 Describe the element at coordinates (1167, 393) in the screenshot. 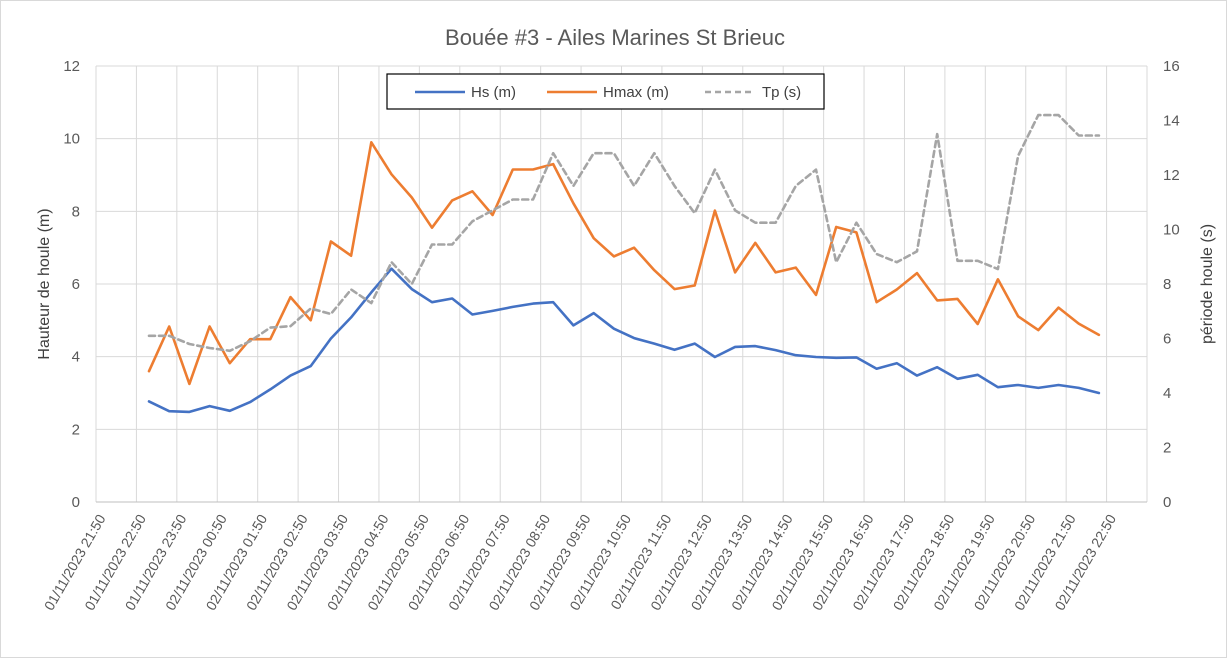

I see `y2-tick-label: 4` at that location.